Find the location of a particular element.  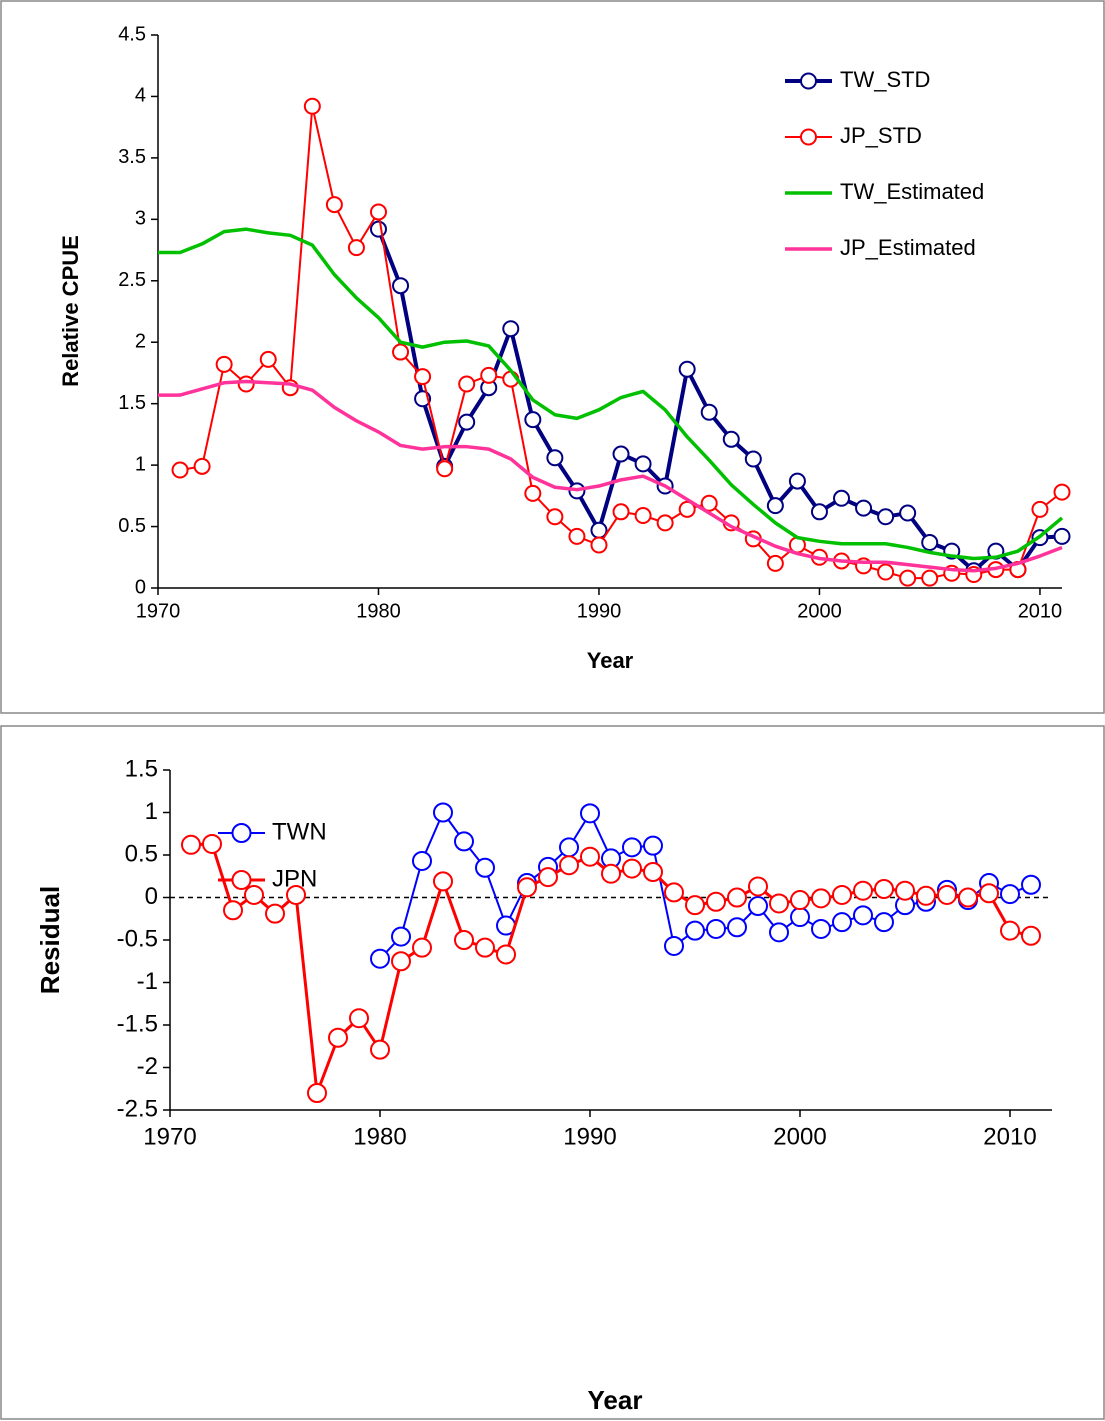

y-axis-label: Relative CPUE is located at coordinates (70, 311).